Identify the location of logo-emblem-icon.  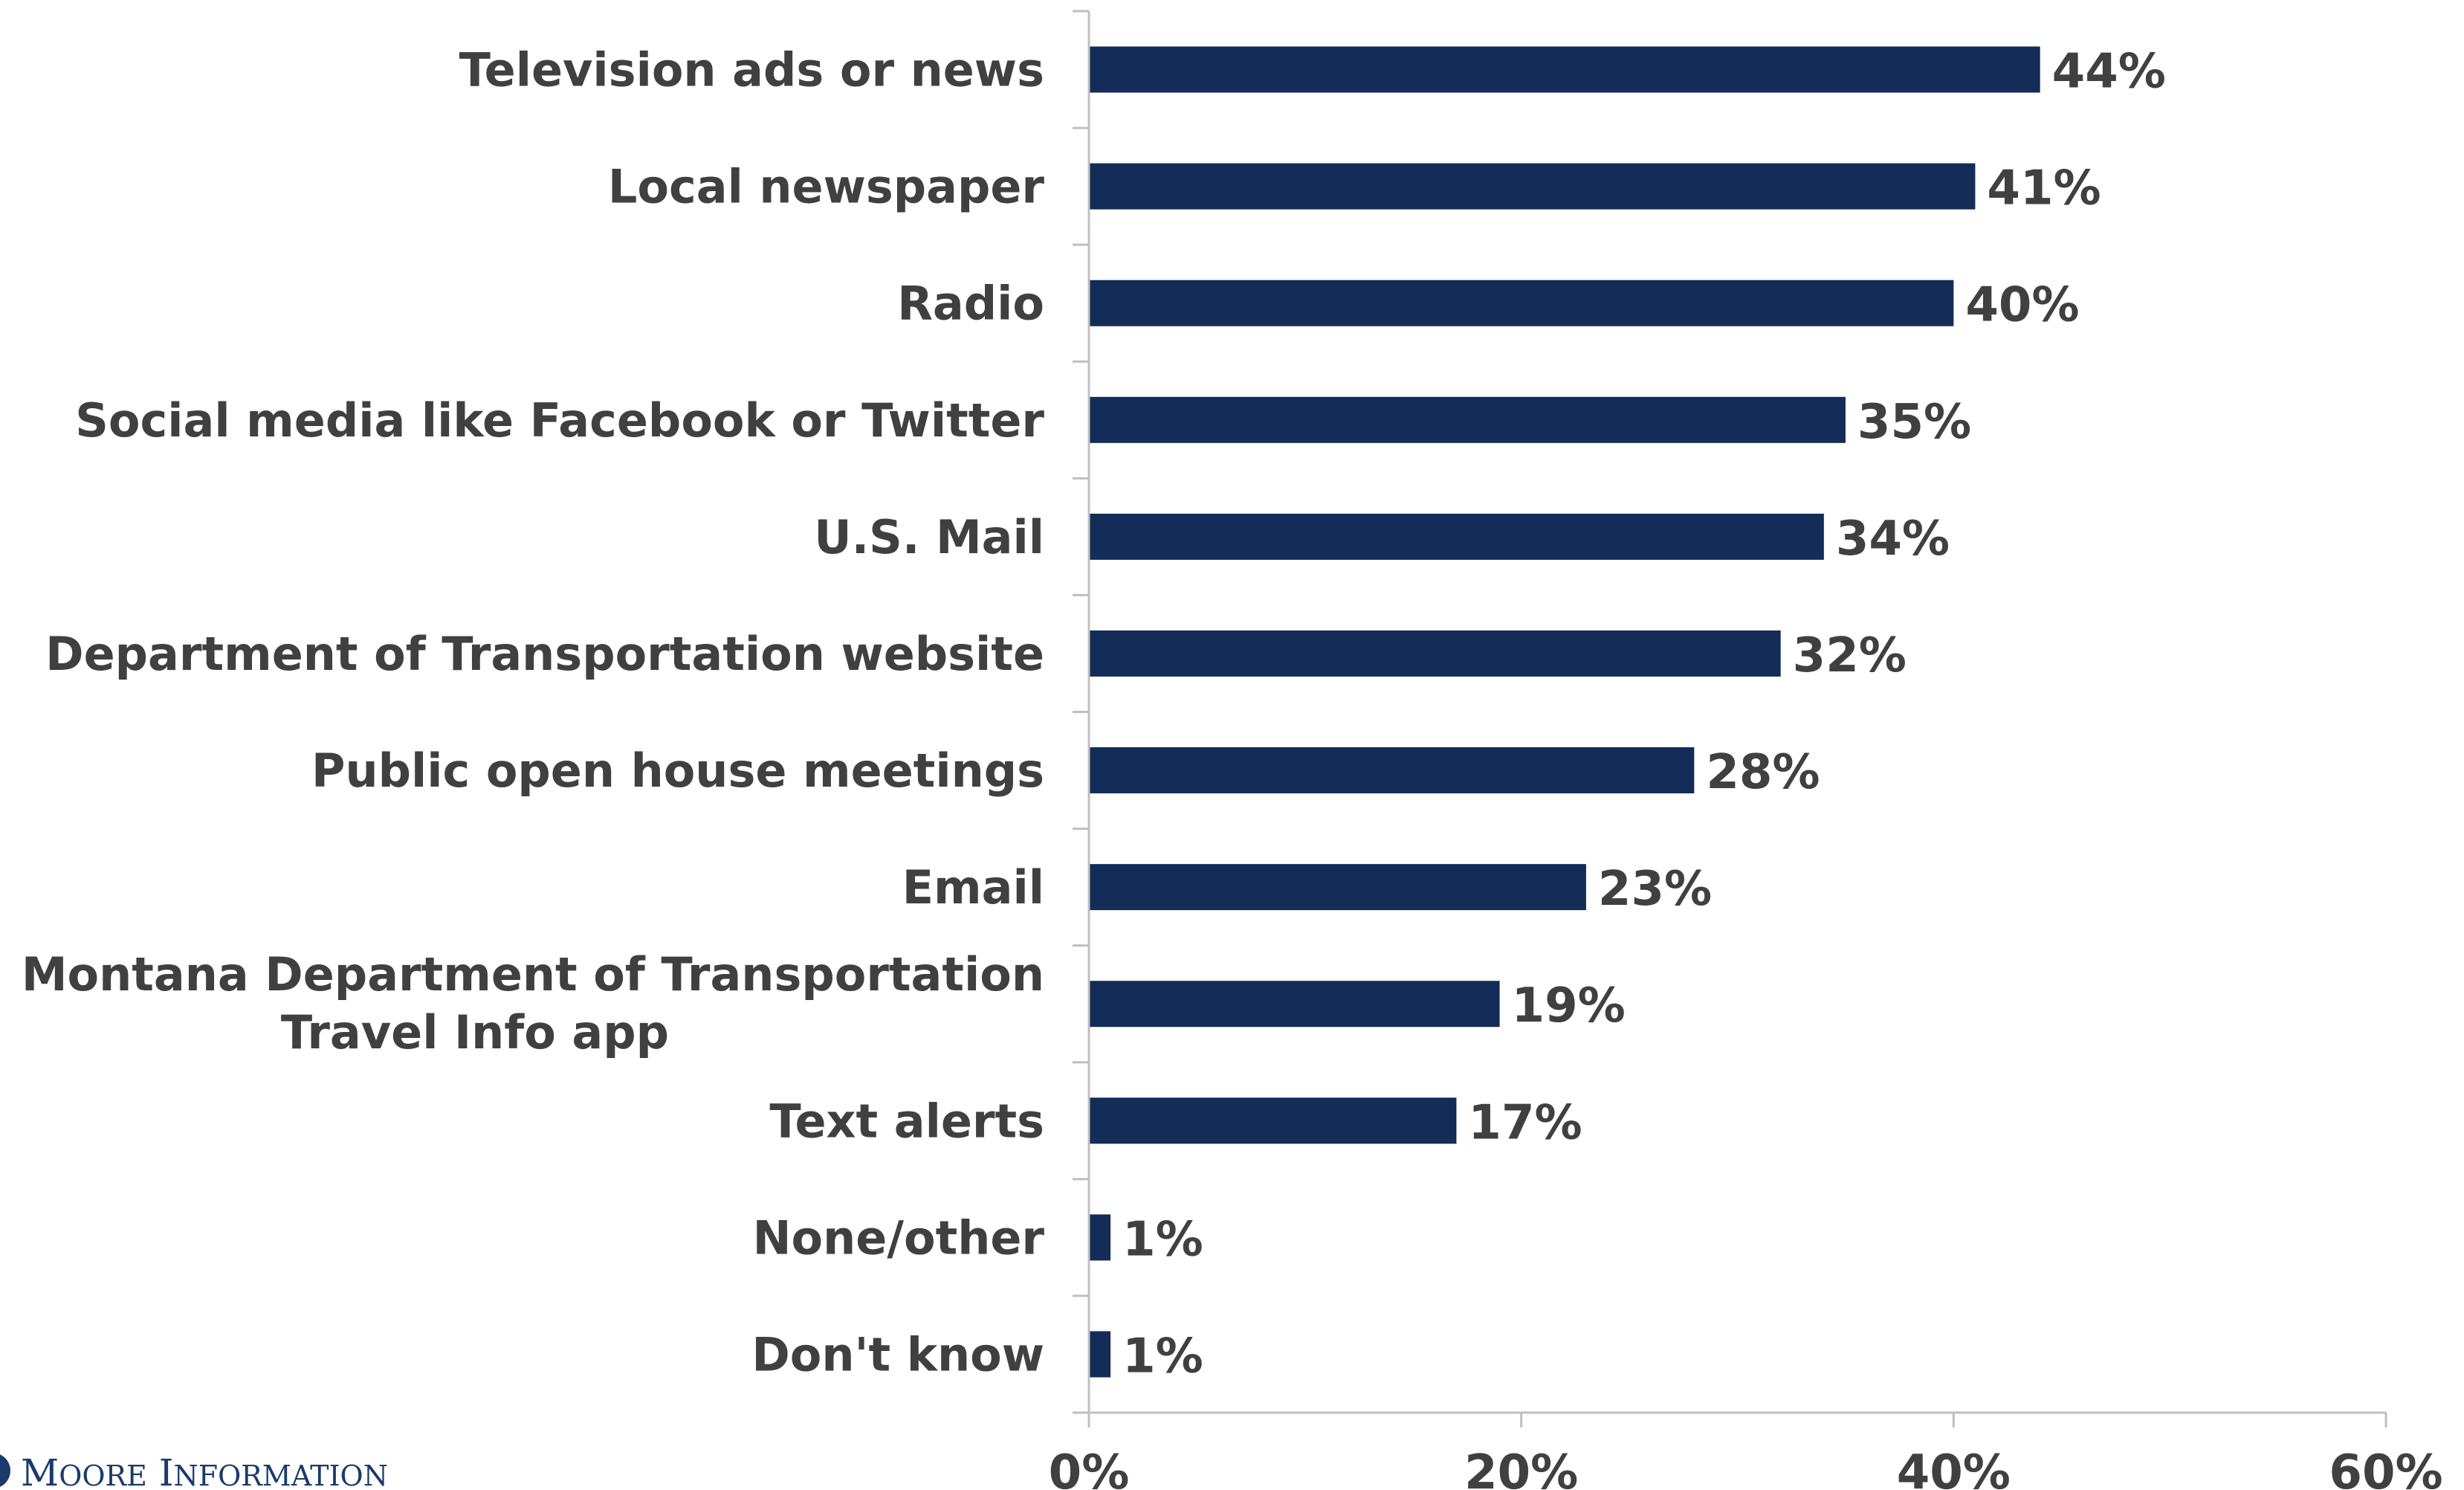
(5, 1470).